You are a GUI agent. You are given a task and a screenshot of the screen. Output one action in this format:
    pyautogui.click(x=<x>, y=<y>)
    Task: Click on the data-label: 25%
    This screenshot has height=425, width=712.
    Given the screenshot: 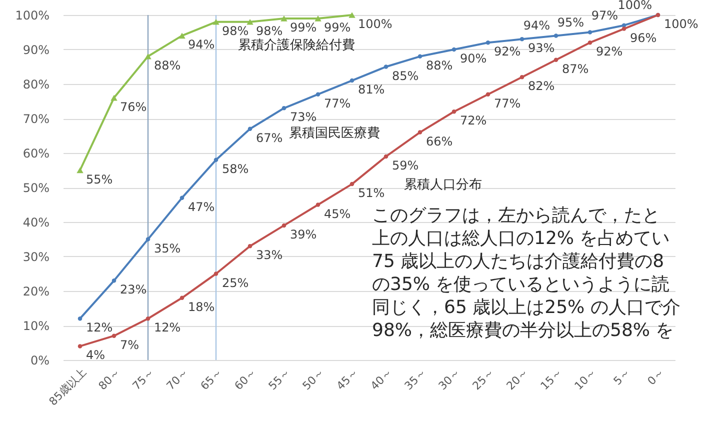 What is the action you would take?
    pyautogui.click(x=235, y=283)
    